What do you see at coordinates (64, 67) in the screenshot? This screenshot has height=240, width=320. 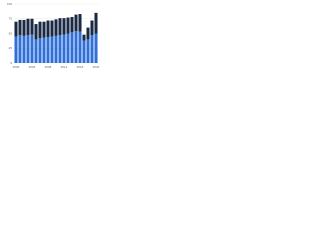 I see `x-tick-label: 2012` at bounding box center [64, 67].